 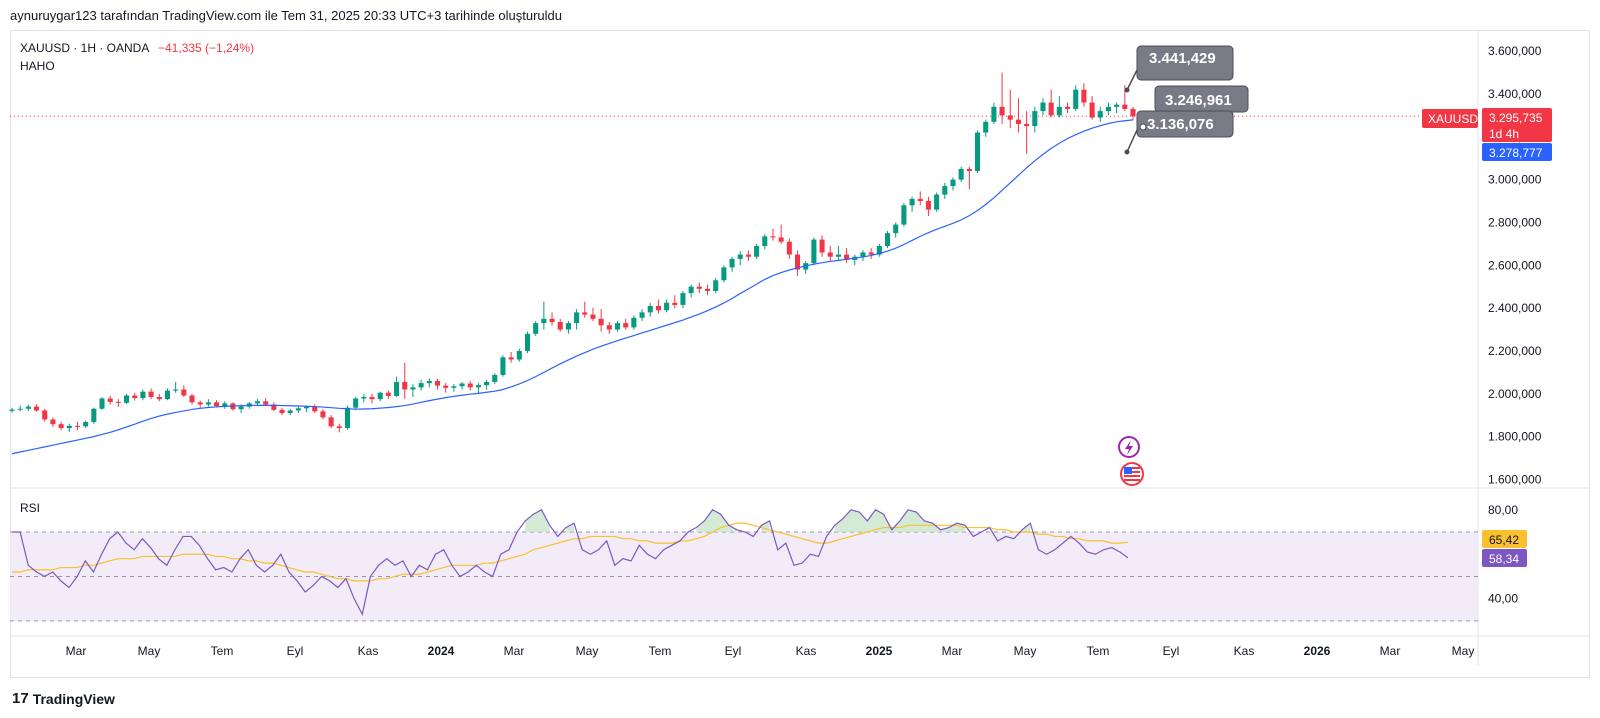 What do you see at coordinates (1503, 510) in the screenshot?
I see `rsi-tick-label: 80,00` at bounding box center [1503, 510].